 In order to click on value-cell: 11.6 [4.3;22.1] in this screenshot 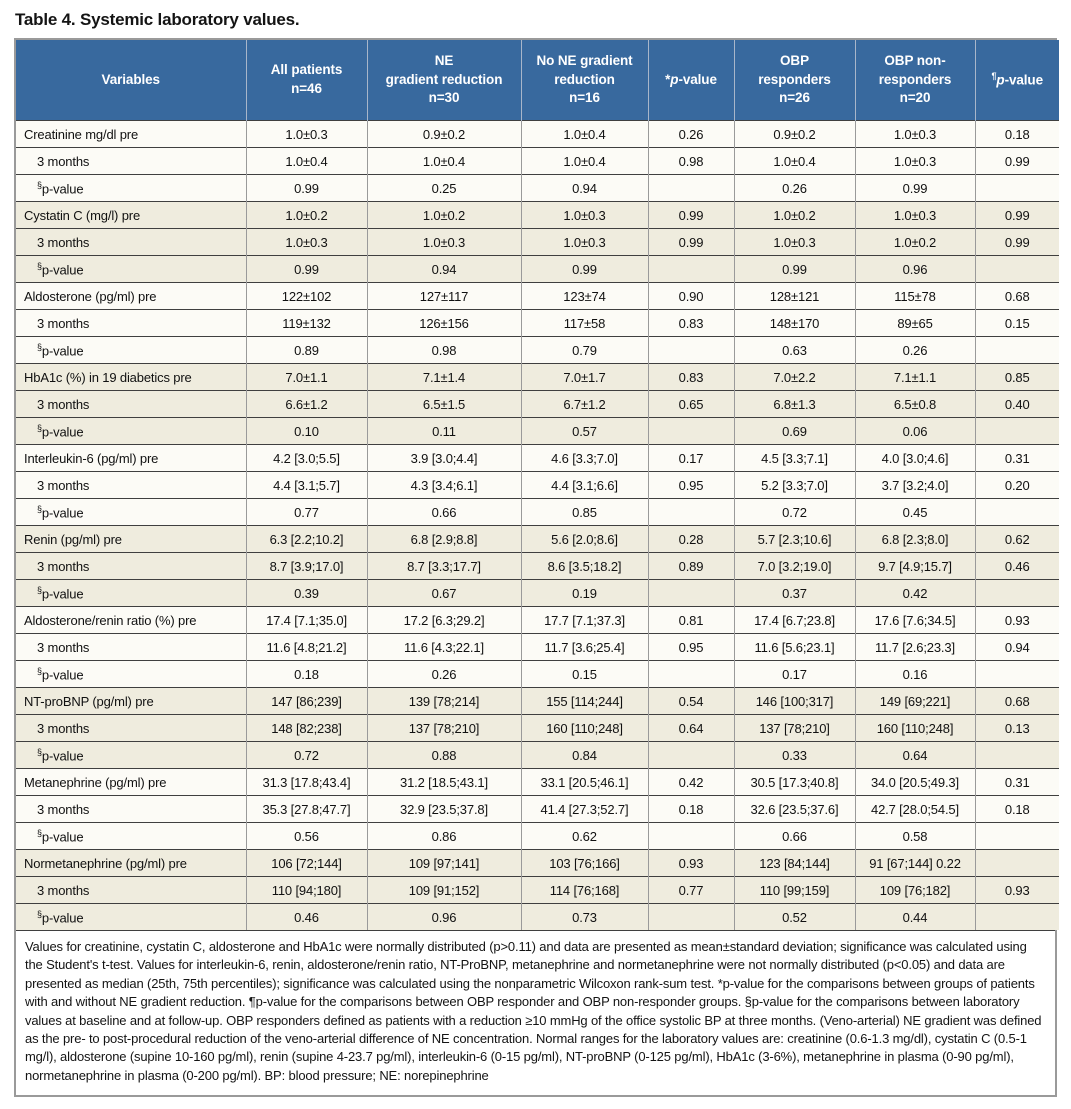, I will do `click(444, 647)`.